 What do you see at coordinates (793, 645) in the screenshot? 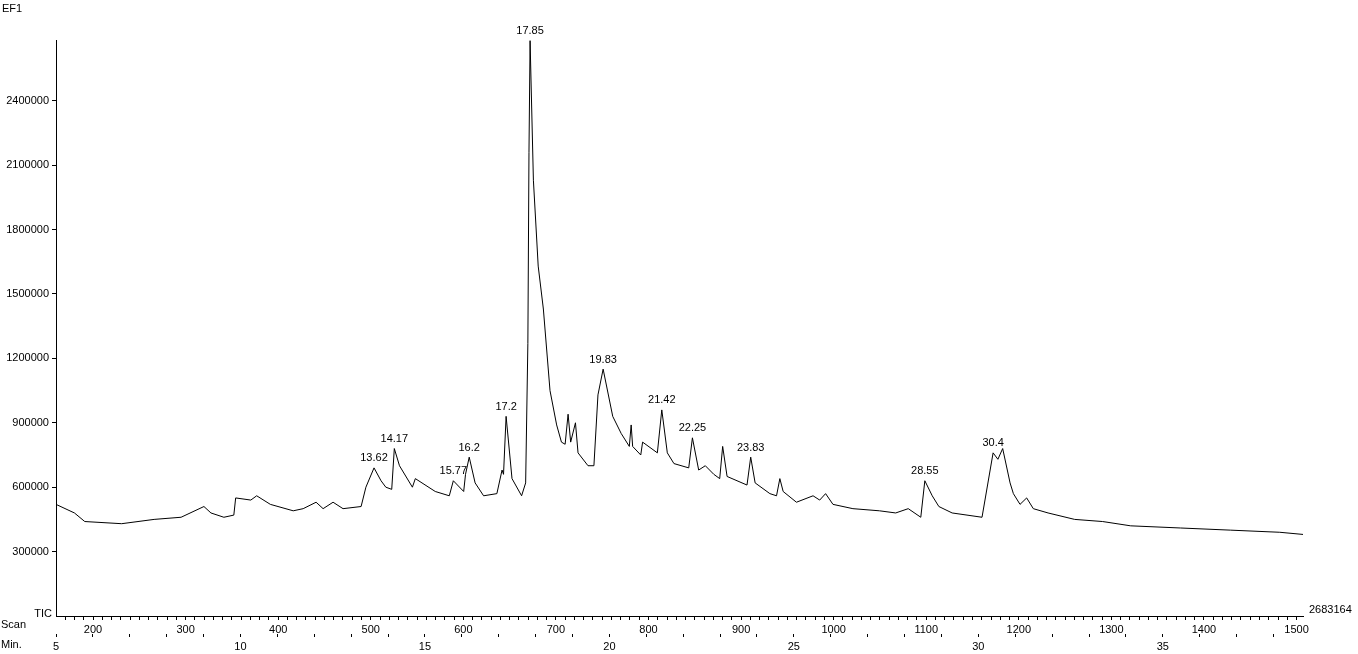
I see `x-tick-label: 25` at bounding box center [793, 645].